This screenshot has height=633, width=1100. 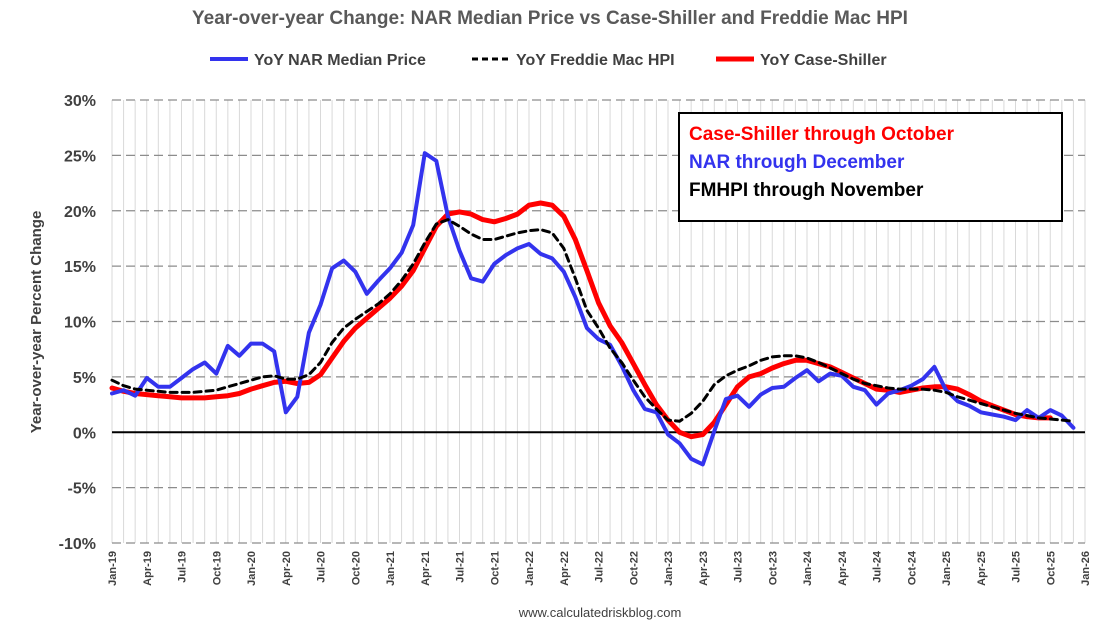 I want to click on x-tick-label: Jan-25, so click(x=947, y=568).